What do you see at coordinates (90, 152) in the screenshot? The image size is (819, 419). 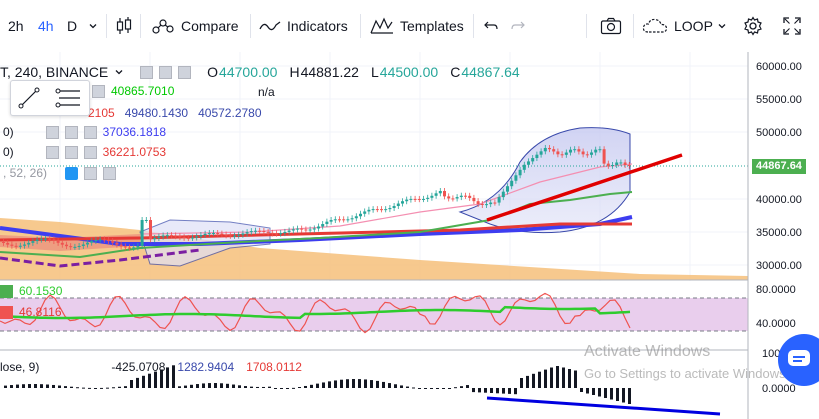 I see `ind4-close-button` at bounding box center [90, 152].